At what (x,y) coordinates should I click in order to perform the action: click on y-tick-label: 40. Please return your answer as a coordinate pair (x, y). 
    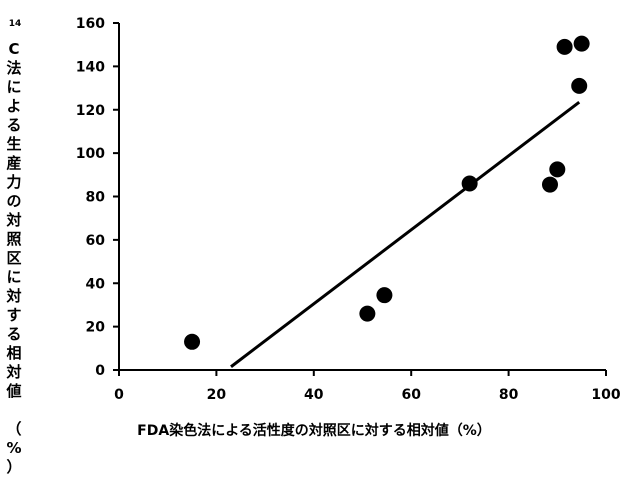
    Looking at the image, I should click on (96, 284).